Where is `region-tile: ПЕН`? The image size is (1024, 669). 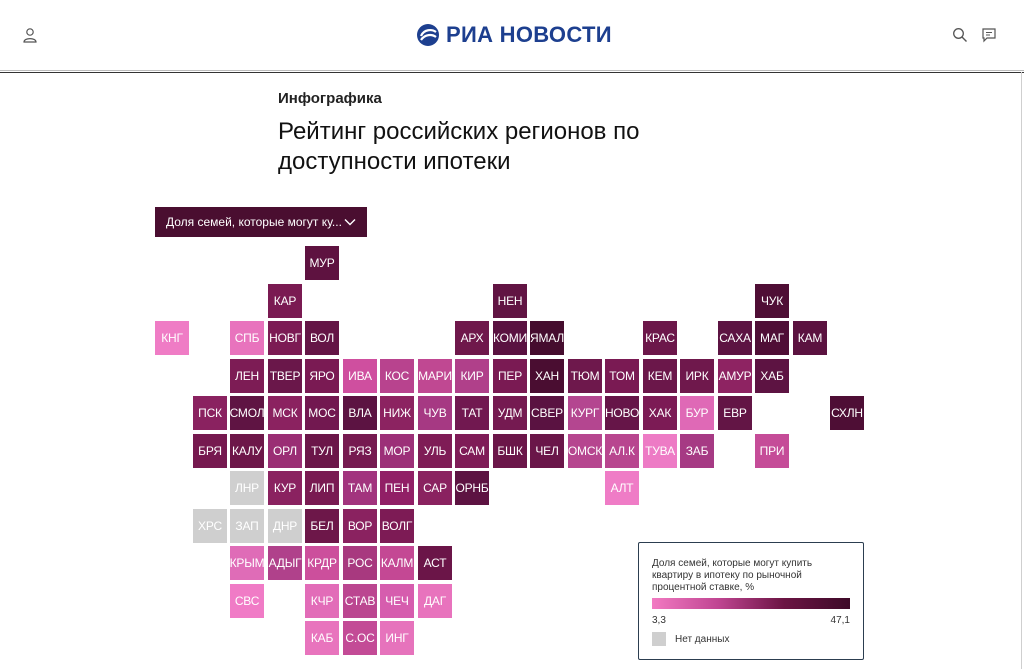
region-tile: ПЕН is located at coordinates (397, 488).